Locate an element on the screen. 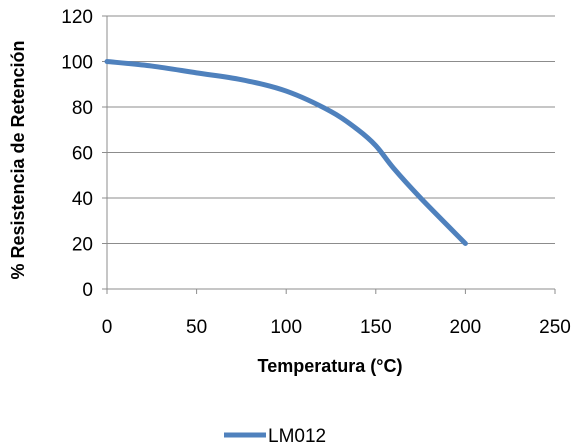 The image size is (577, 448). x-tick-label: 0 is located at coordinates (107, 327).